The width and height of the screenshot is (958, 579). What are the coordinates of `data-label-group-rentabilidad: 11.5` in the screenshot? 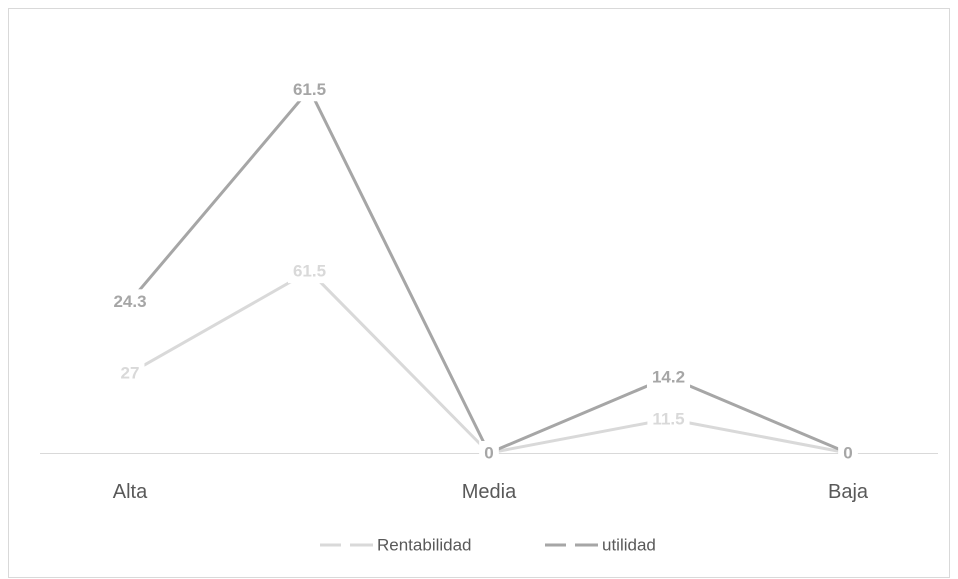 It's located at (668, 418).